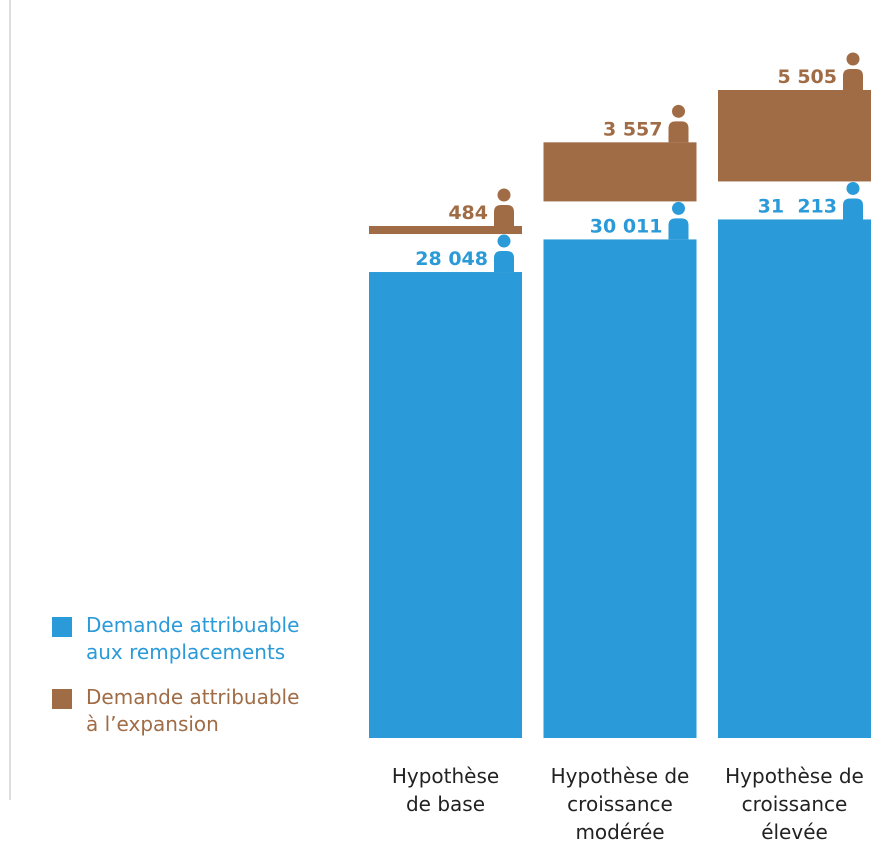 The height and width of the screenshot is (846, 881). Describe the element at coordinates (633, 129) in the screenshot. I see `value-label: 3 557` at that location.